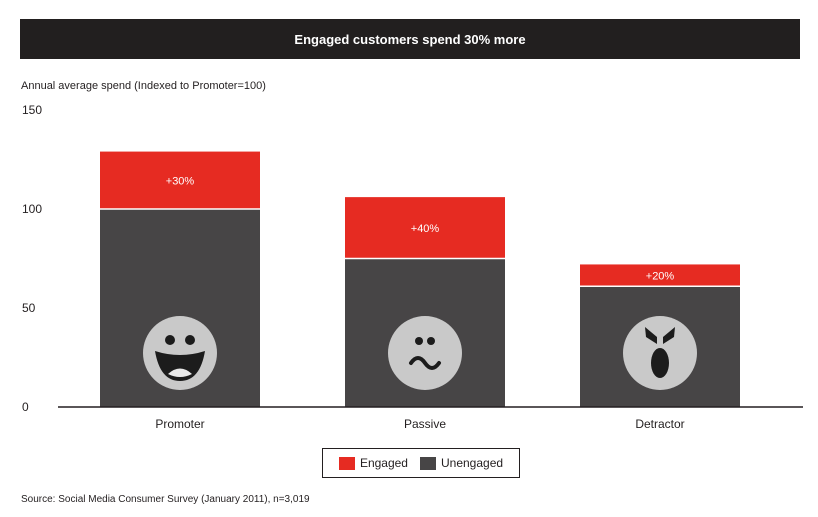  What do you see at coordinates (425, 424) in the screenshot?
I see `x-category-label: Passive` at bounding box center [425, 424].